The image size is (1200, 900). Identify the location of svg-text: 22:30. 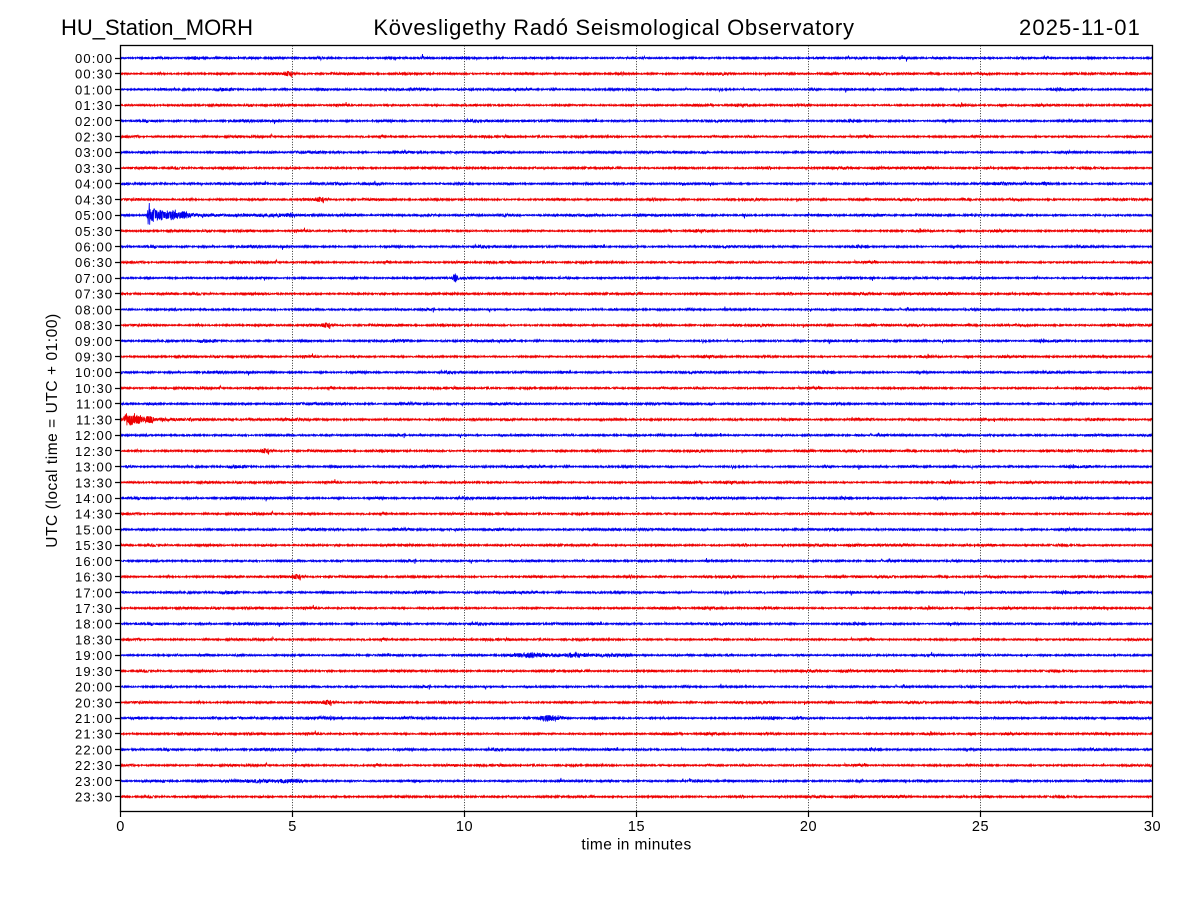
(94, 765).